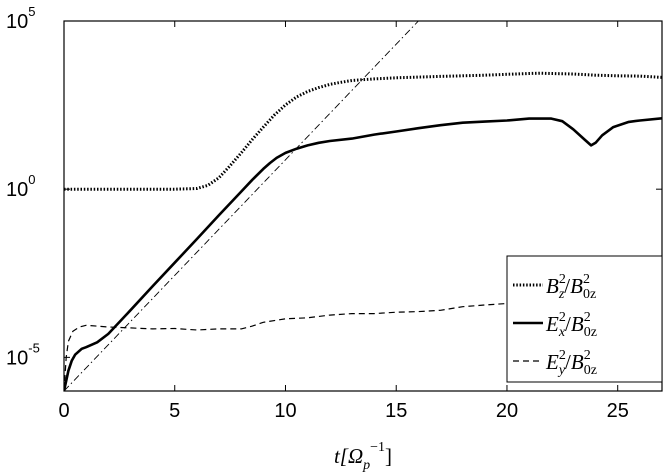 This screenshot has height=474, width=664. I want to click on legend-box, so click(584, 319).